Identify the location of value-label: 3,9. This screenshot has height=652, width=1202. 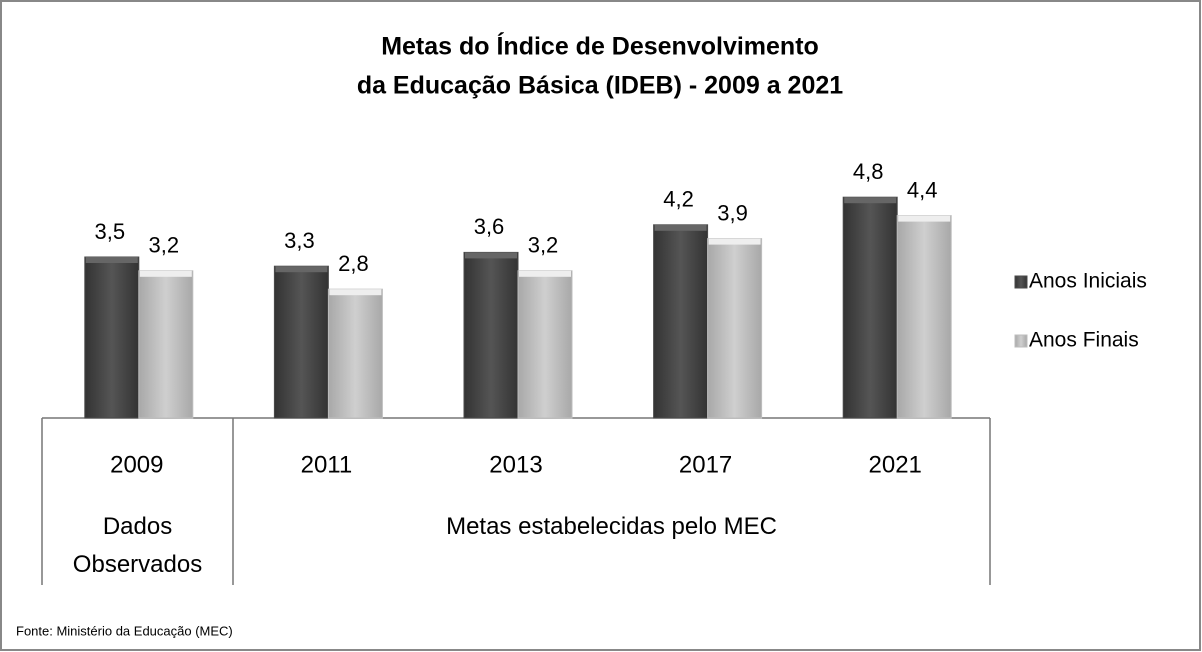
(732, 212).